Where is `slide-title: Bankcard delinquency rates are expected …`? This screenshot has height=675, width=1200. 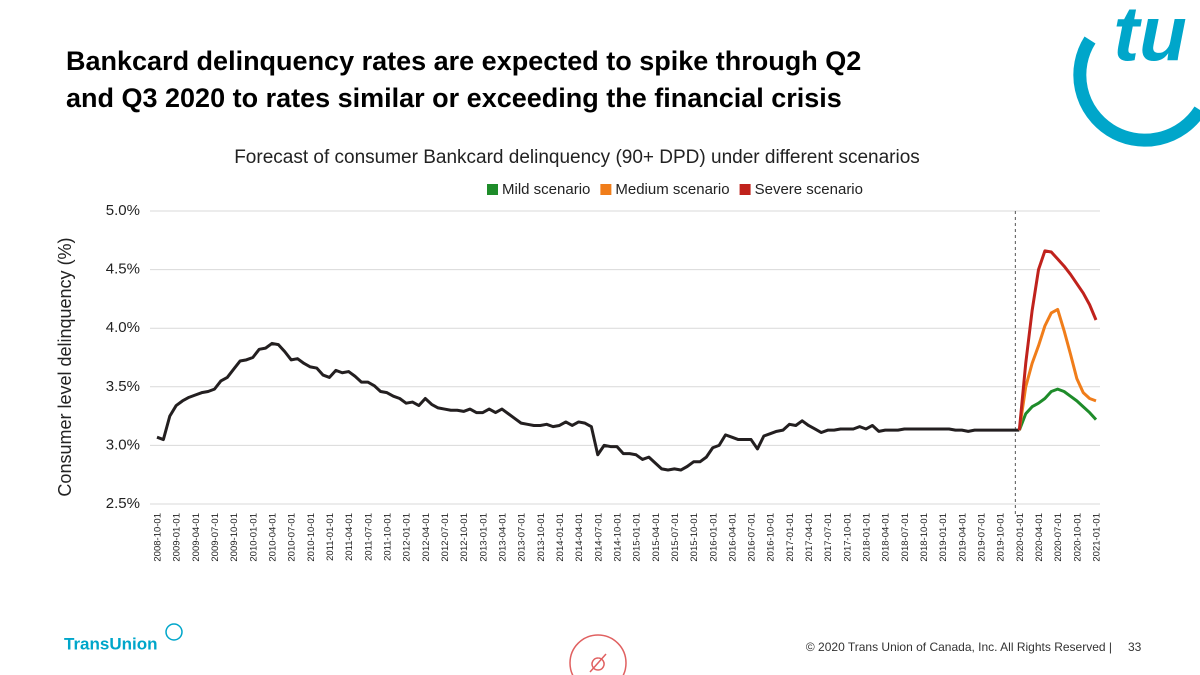 slide-title: Bankcard delinquency rates are expected … is located at coordinates (463, 61).